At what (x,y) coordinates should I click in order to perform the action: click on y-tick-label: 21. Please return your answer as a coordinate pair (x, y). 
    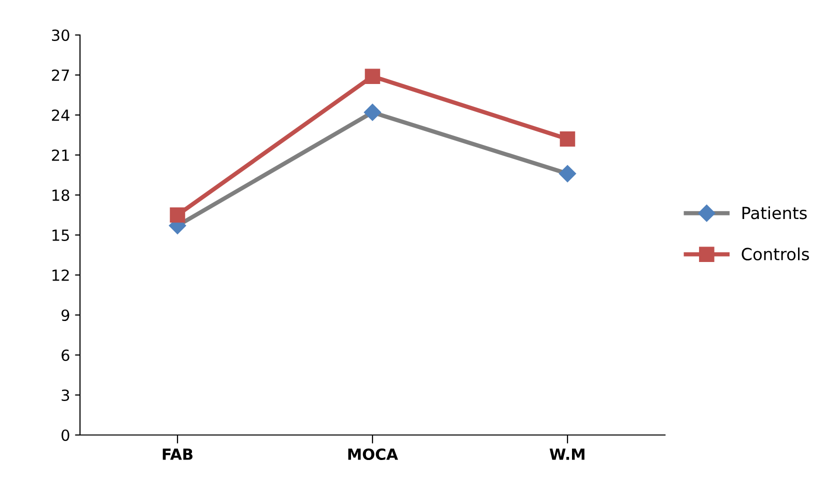
    Looking at the image, I should click on (60, 155).